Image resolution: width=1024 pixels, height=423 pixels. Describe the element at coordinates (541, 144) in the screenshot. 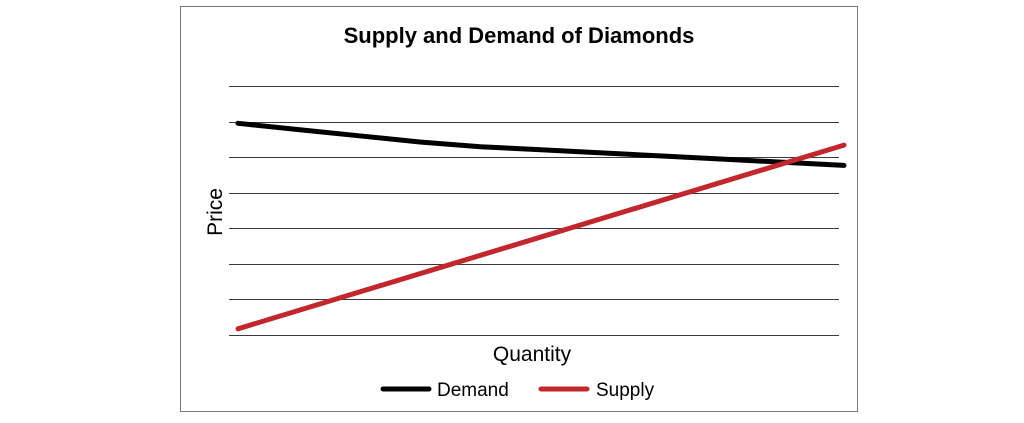

I see `demand-line` at that location.